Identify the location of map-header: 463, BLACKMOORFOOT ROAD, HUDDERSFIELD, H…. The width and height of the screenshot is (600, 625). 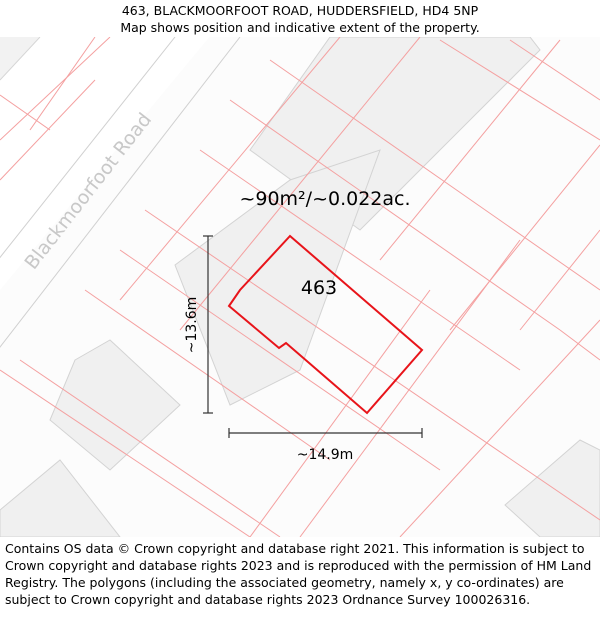
(300, 19).